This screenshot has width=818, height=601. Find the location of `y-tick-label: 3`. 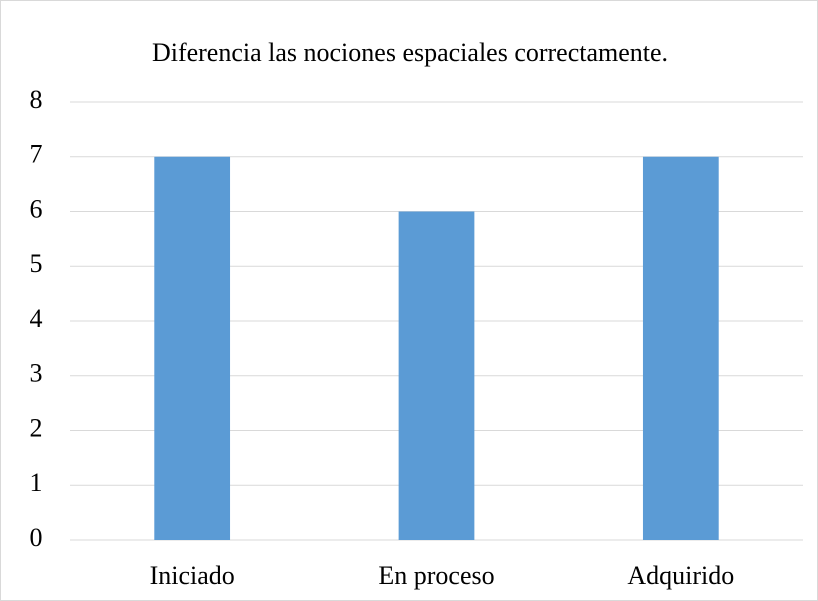

y-tick-label: 3 is located at coordinates (36, 373).